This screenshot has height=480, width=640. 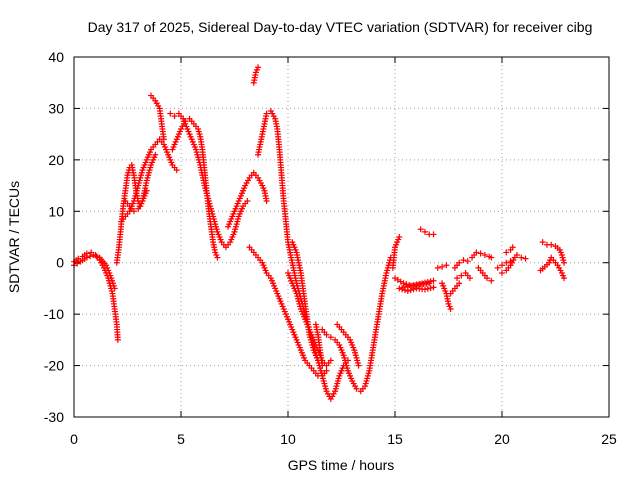 I want to click on x-axis-label: GPS time / hours, so click(x=341, y=465).